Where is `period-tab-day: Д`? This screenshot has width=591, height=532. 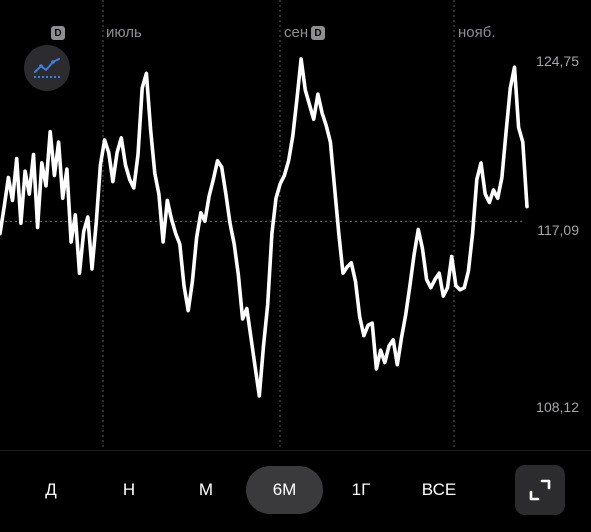 period-tab-day: Д is located at coordinates (51, 489).